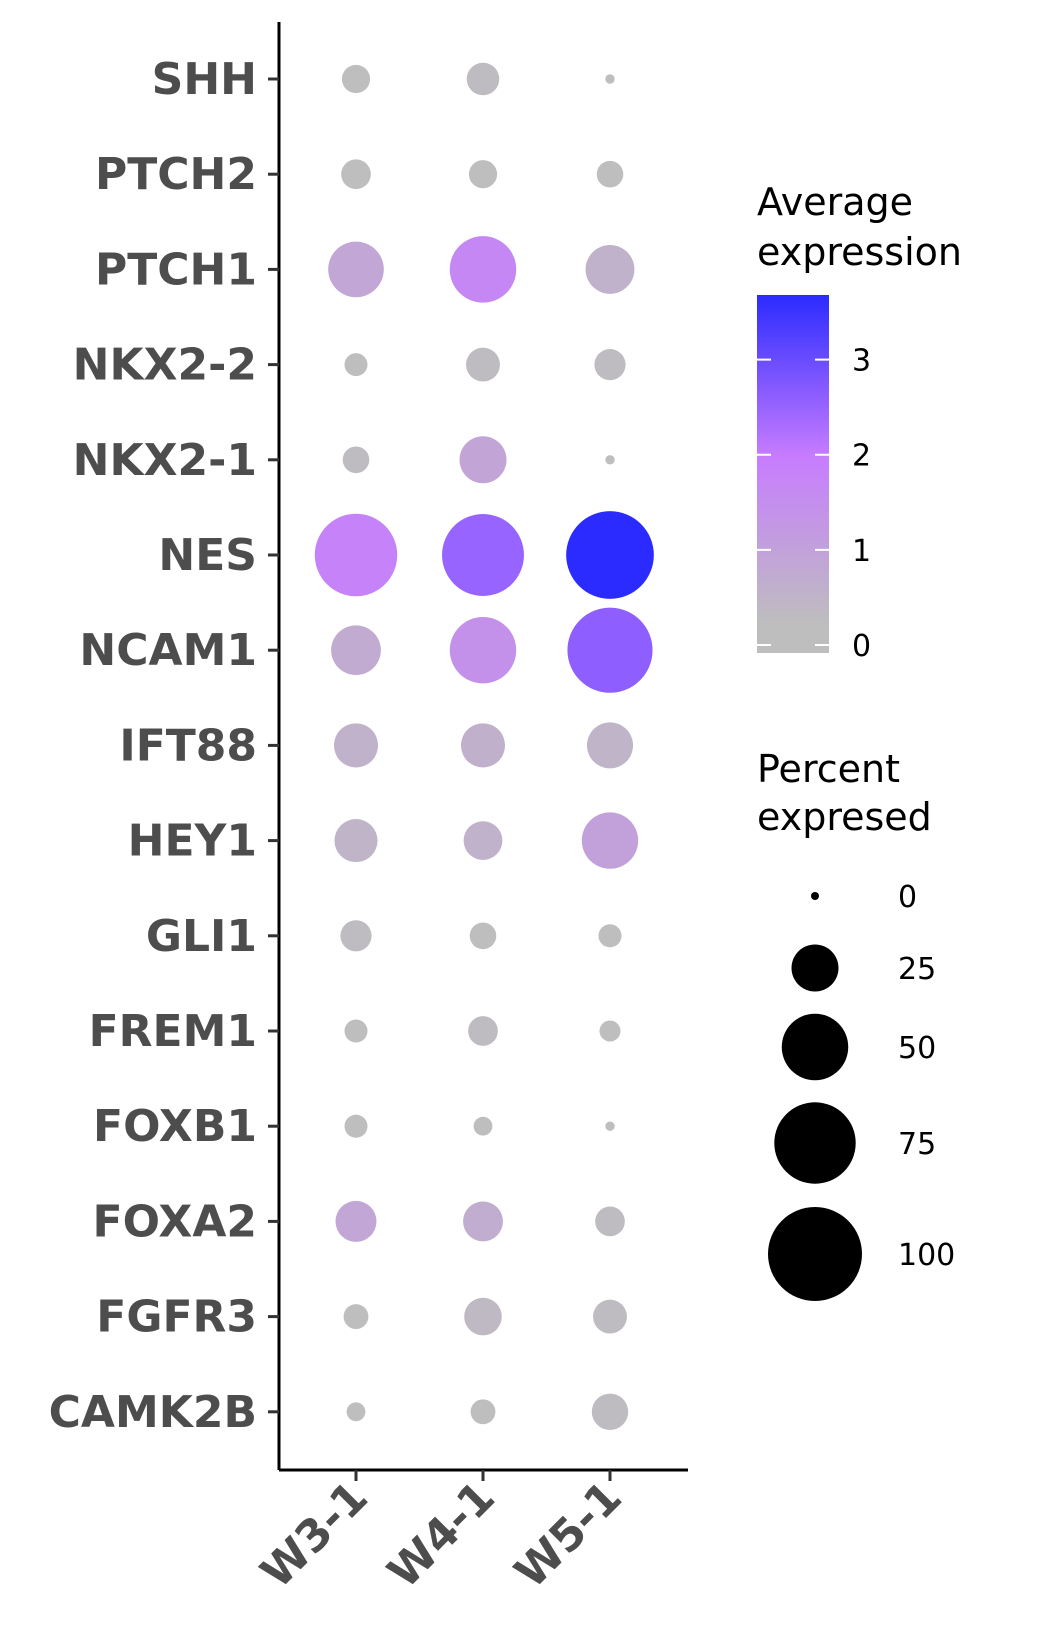  Describe the element at coordinates (165, 365) in the screenshot. I see `gene-label: NKX2-2` at that location.